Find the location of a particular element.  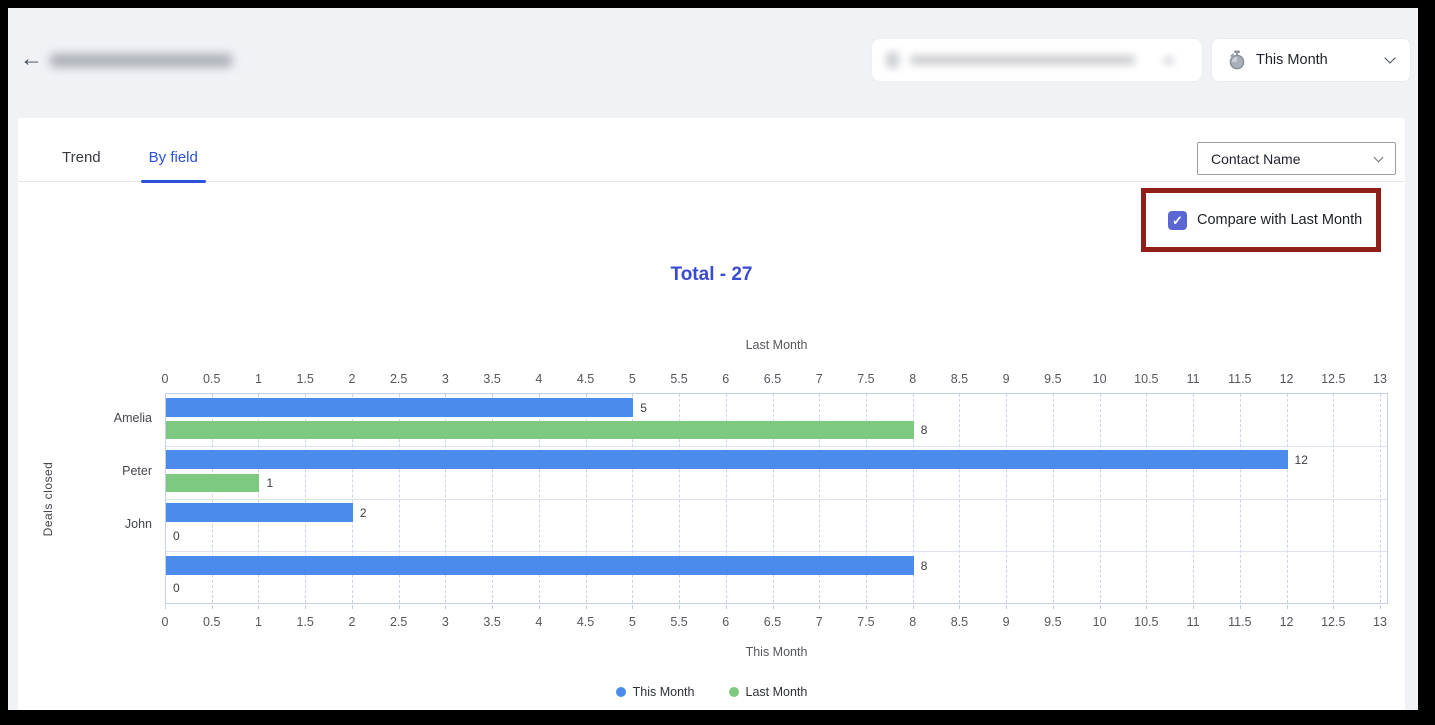

x-tick-label-bottom: 11 is located at coordinates (1193, 622).